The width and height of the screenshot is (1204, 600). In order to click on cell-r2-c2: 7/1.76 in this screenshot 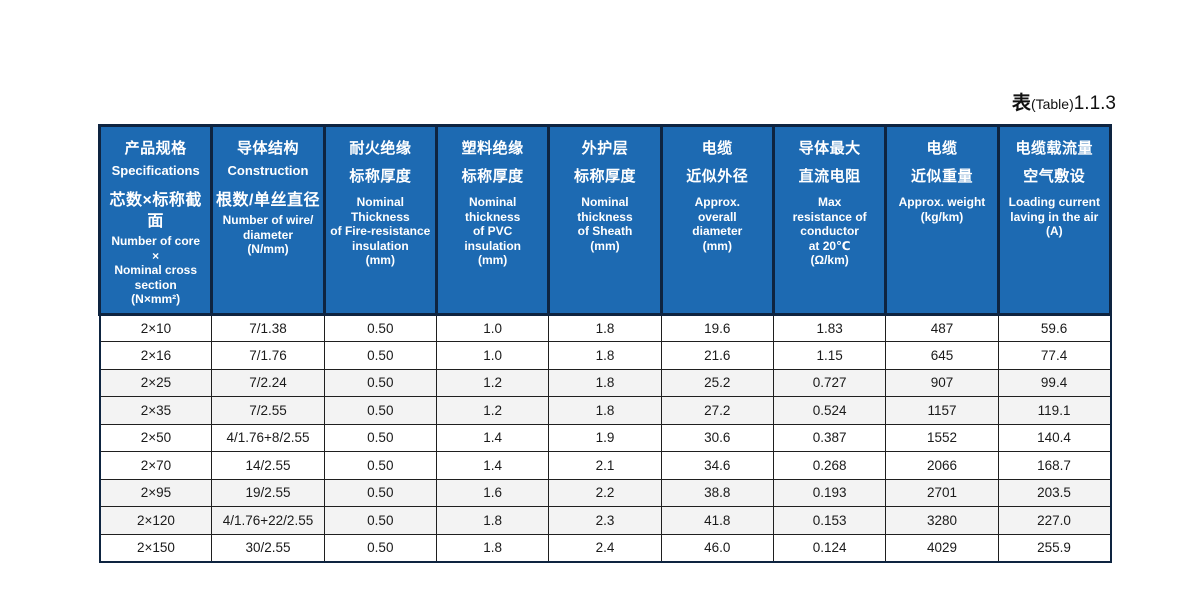, I will do `click(268, 355)`.